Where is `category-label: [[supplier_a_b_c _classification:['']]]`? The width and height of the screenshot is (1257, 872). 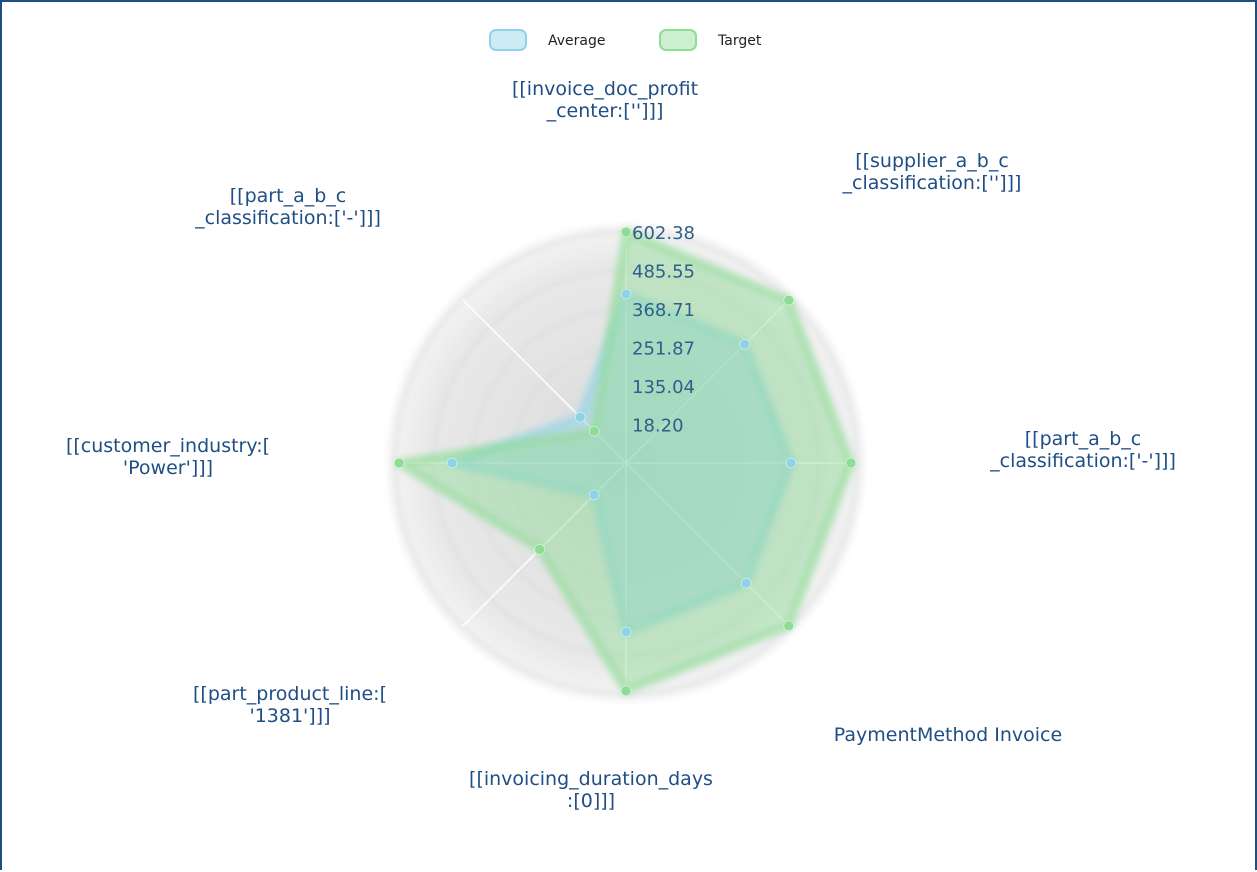
category-label: [[supplier_a_b_c _classification:['']]] is located at coordinates (932, 172).